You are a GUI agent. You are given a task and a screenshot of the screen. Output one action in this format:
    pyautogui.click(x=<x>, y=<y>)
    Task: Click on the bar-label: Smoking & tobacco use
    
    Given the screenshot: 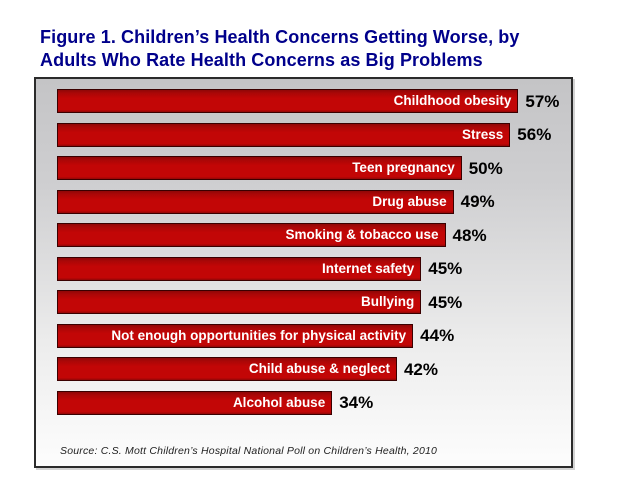 What is the action you would take?
    pyautogui.click(x=362, y=235)
    